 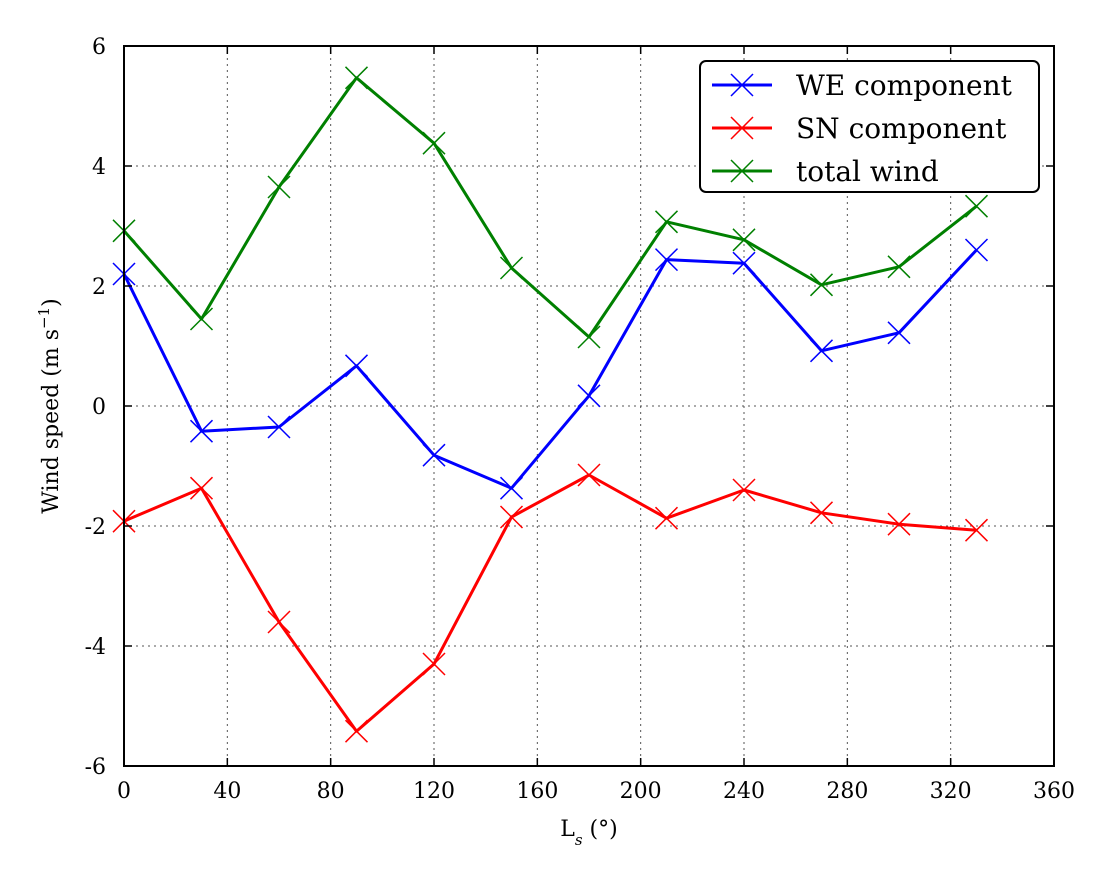 What do you see at coordinates (99, 287) in the screenshot?
I see `y-tick-label: 2` at bounding box center [99, 287].